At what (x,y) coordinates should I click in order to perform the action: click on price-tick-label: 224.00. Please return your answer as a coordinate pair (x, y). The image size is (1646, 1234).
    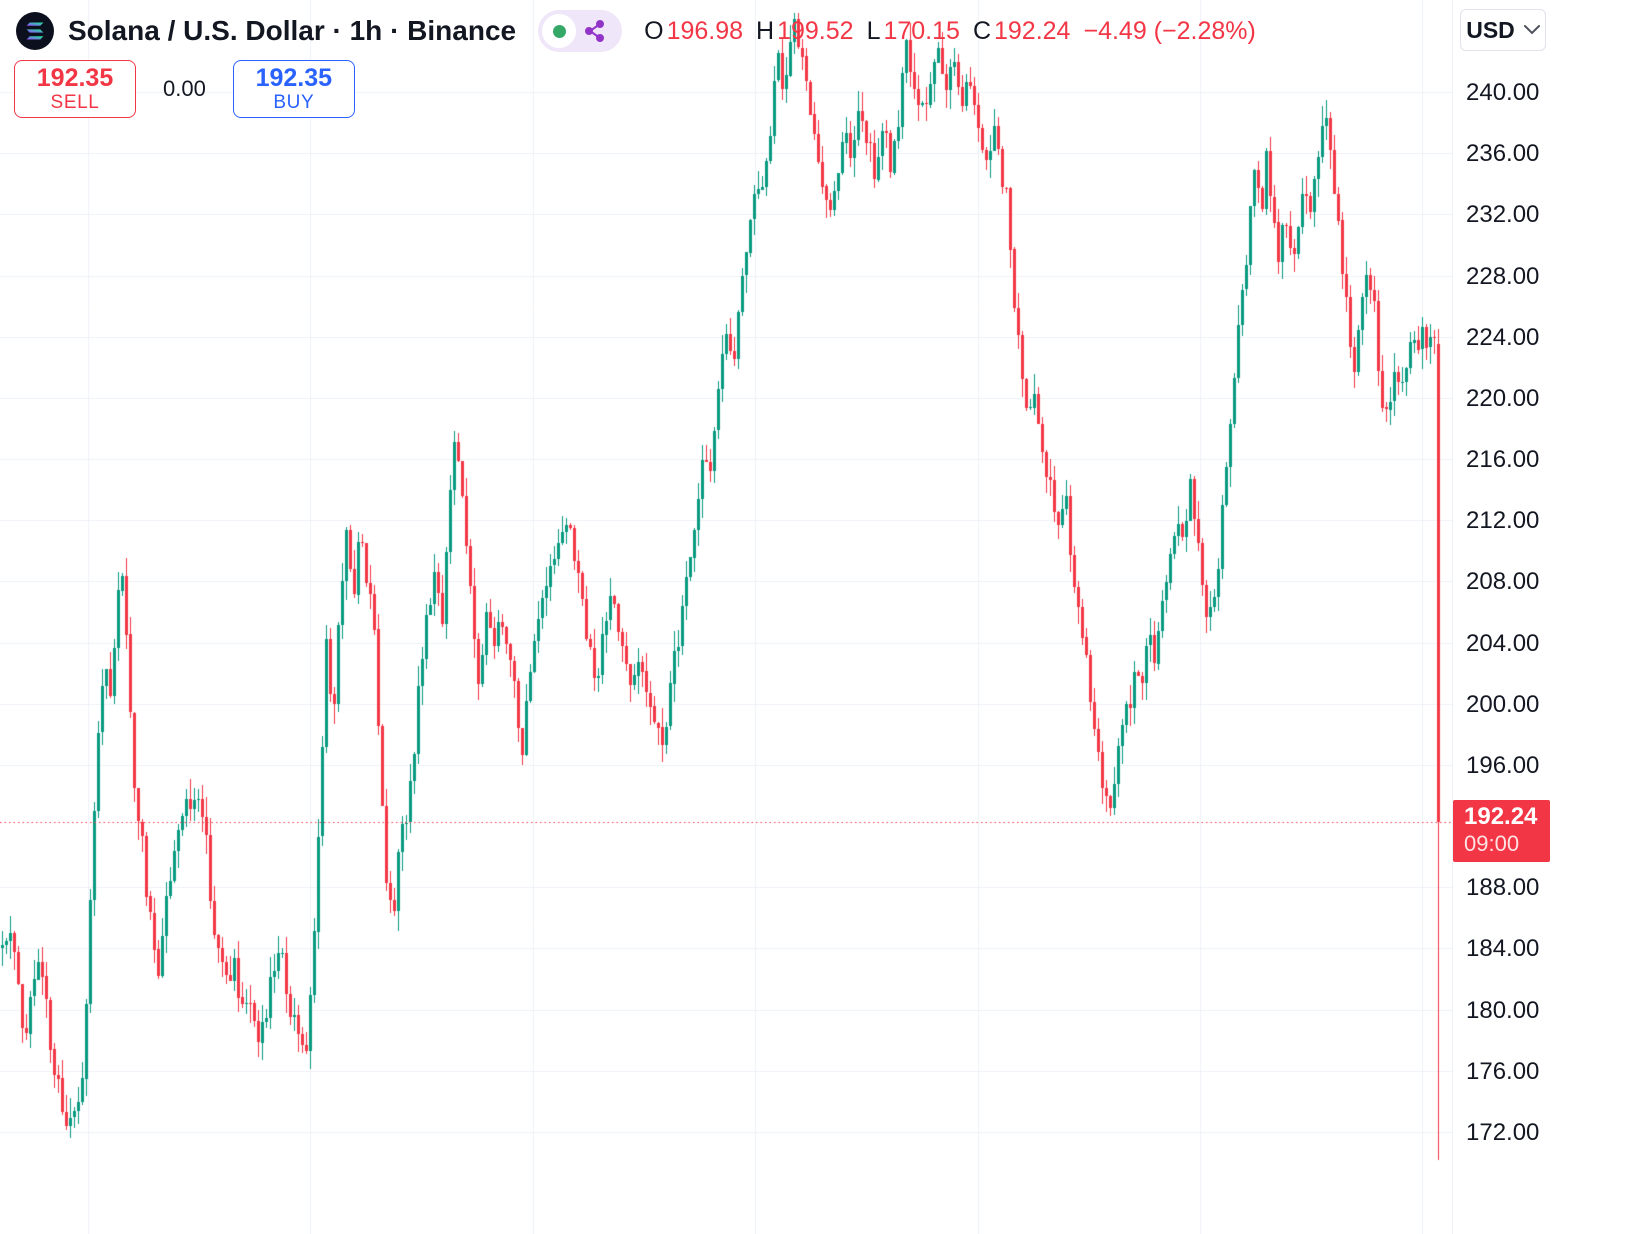
    Looking at the image, I should click on (1503, 337).